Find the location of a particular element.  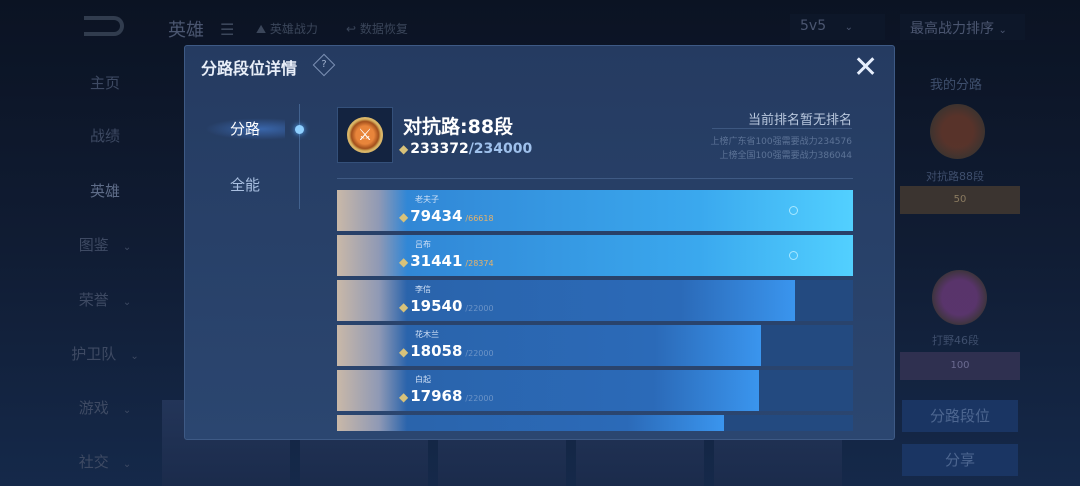

lane-rank-button: 分路段位 is located at coordinates (960, 416).